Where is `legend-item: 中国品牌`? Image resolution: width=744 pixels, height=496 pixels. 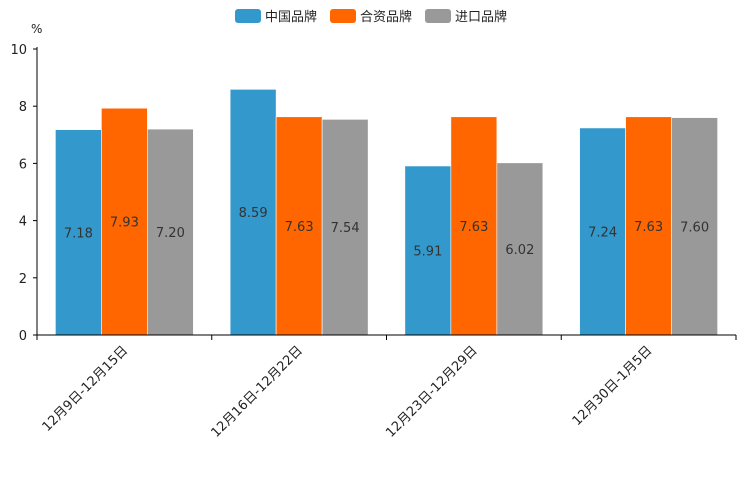 legend-item: 中国品牌 is located at coordinates (276, 17).